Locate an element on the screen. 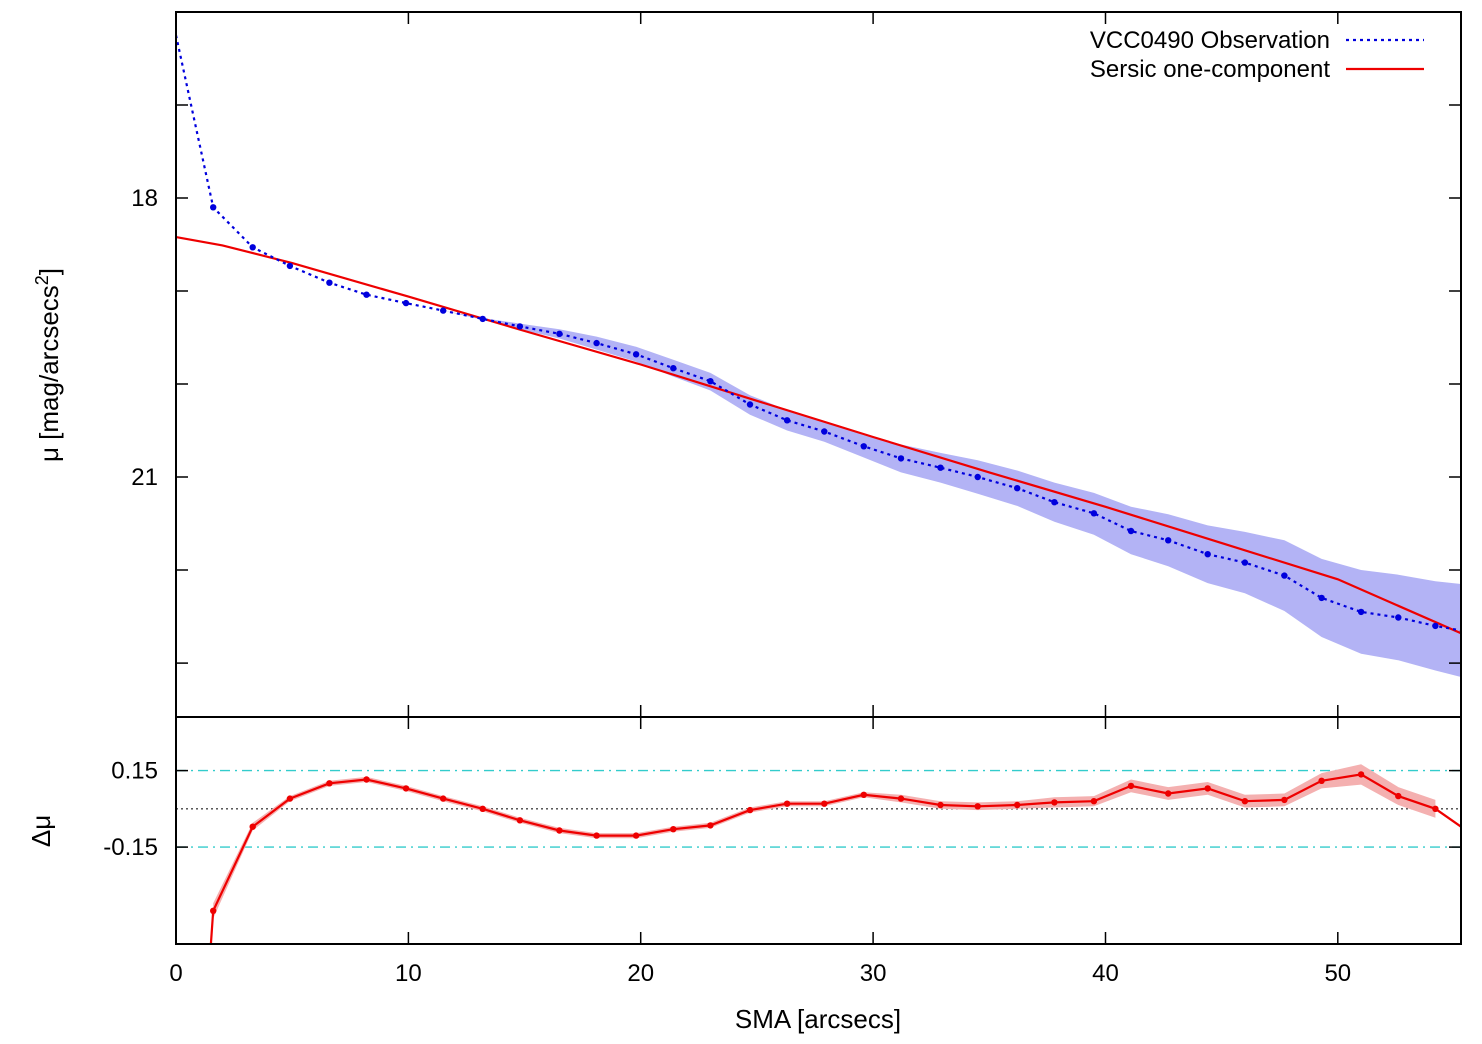 The height and width of the screenshot is (1044, 1482). profile-y-axis-label: μ [mag/arcsecs2] is located at coordinates (48, 365).